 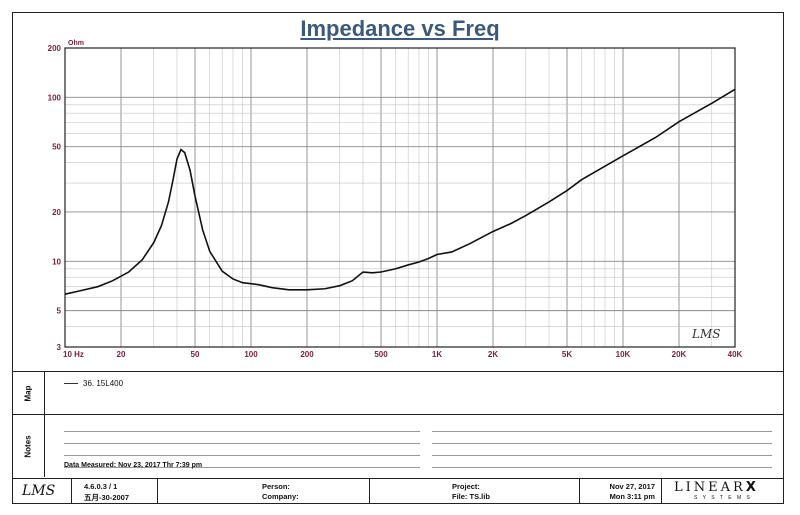 What do you see at coordinates (56, 212) in the screenshot?
I see `y-tick-label: 20` at bounding box center [56, 212].